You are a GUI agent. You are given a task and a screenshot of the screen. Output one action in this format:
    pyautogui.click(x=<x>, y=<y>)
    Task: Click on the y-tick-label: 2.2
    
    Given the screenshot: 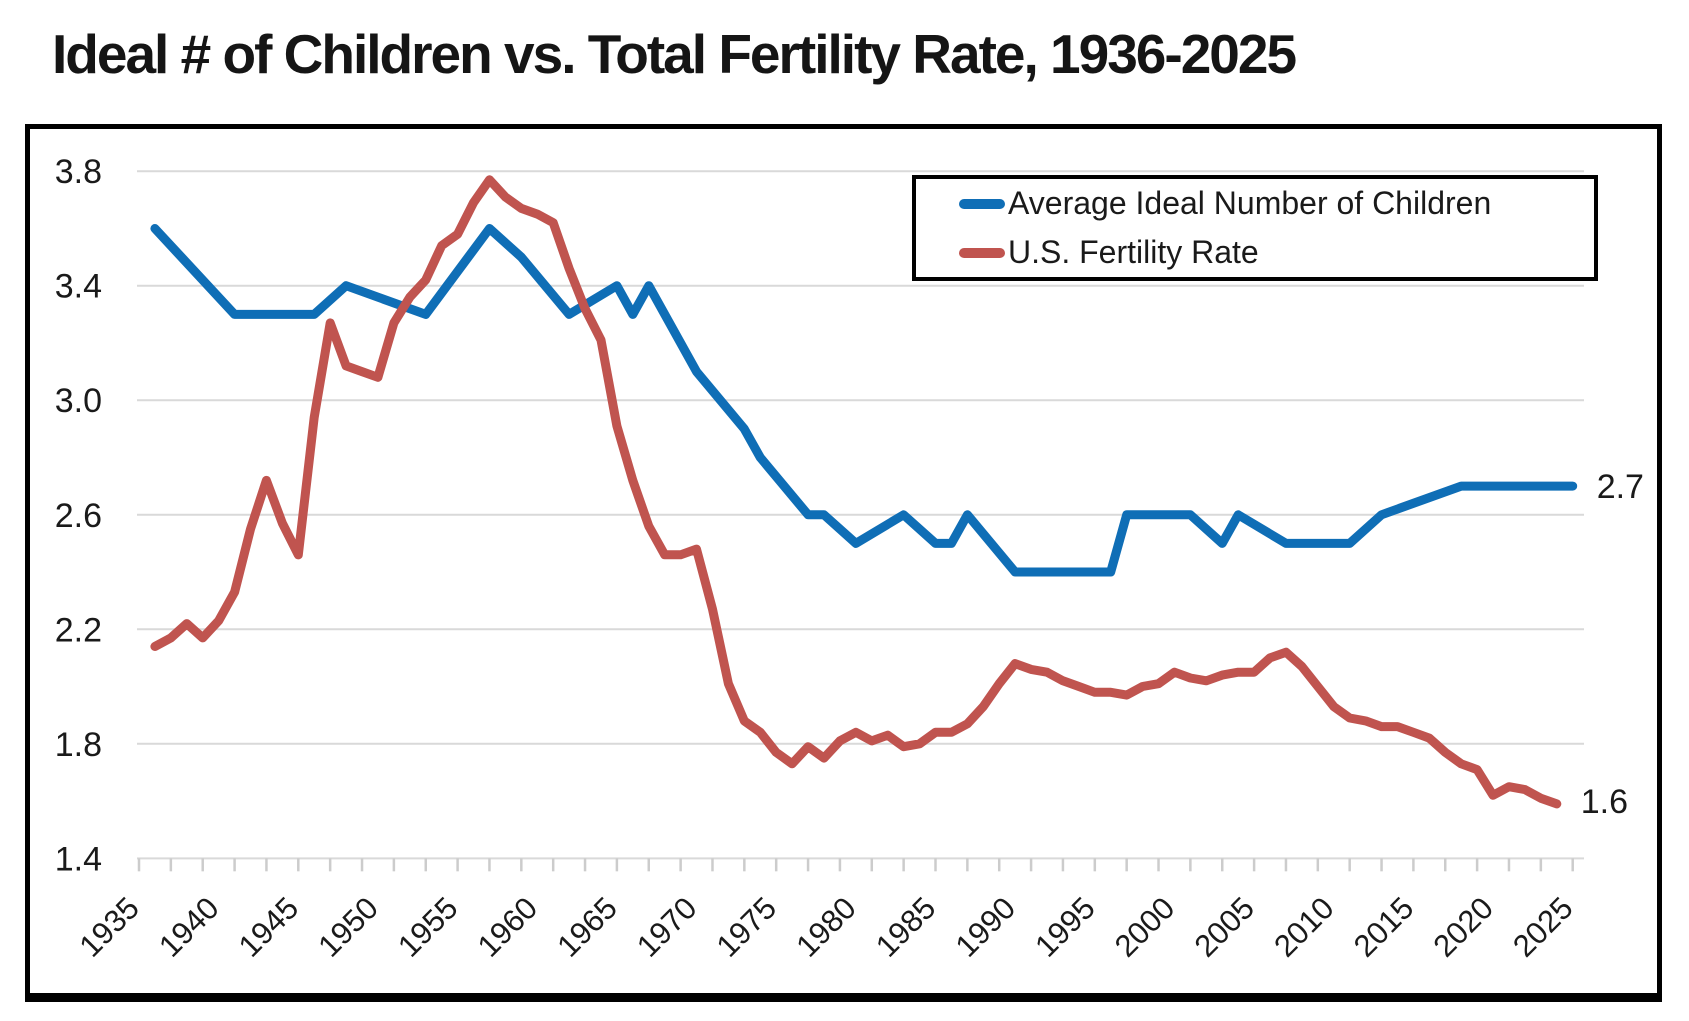 What is the action you would take?
    pyautogui.click(x=78, y=630)
    